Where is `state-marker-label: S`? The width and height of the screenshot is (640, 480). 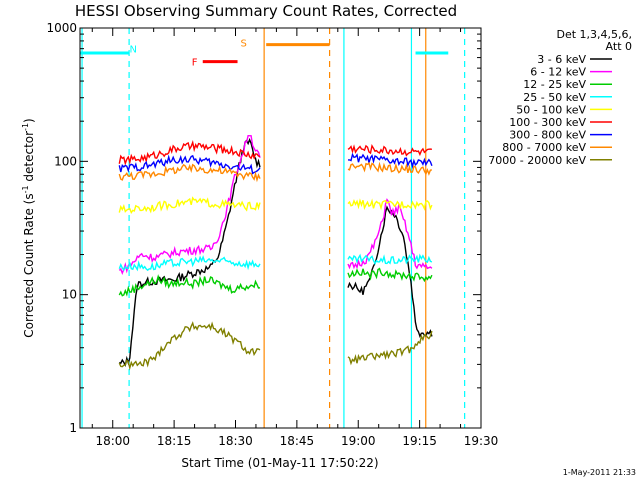
state-marker-label: S is located at coordinates (243, 43).